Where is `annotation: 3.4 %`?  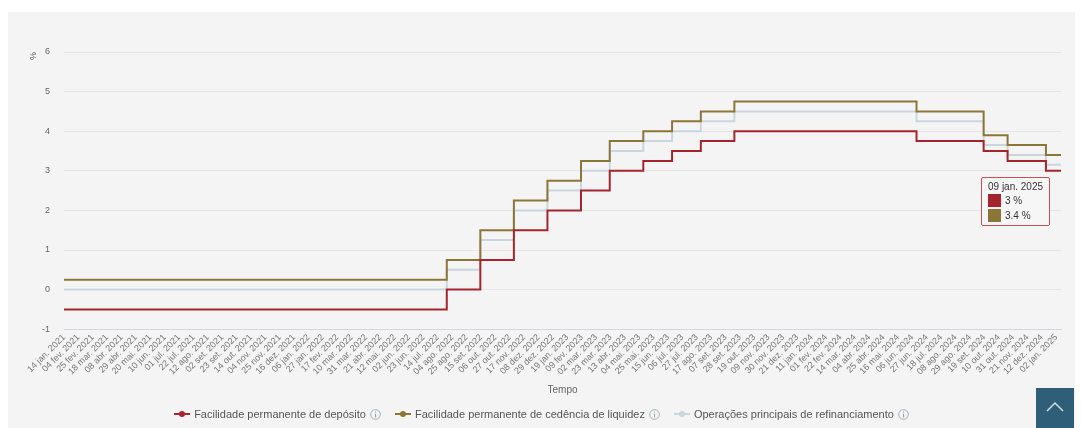
annotation: 3.4 % is located at coordinates (1018, 215).